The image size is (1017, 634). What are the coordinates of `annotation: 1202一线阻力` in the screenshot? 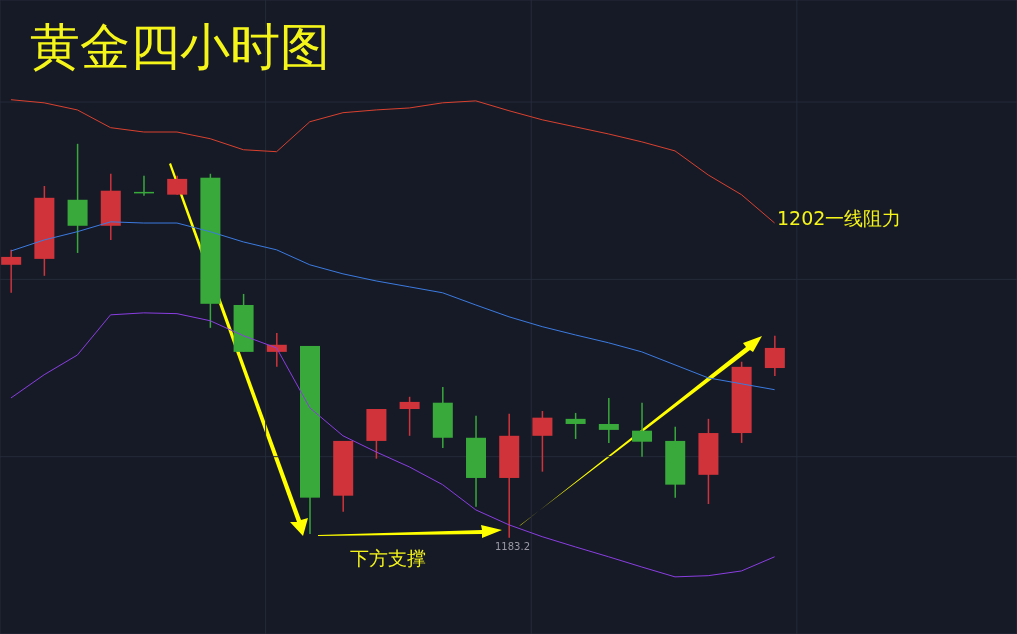 It's located at (839, 218).